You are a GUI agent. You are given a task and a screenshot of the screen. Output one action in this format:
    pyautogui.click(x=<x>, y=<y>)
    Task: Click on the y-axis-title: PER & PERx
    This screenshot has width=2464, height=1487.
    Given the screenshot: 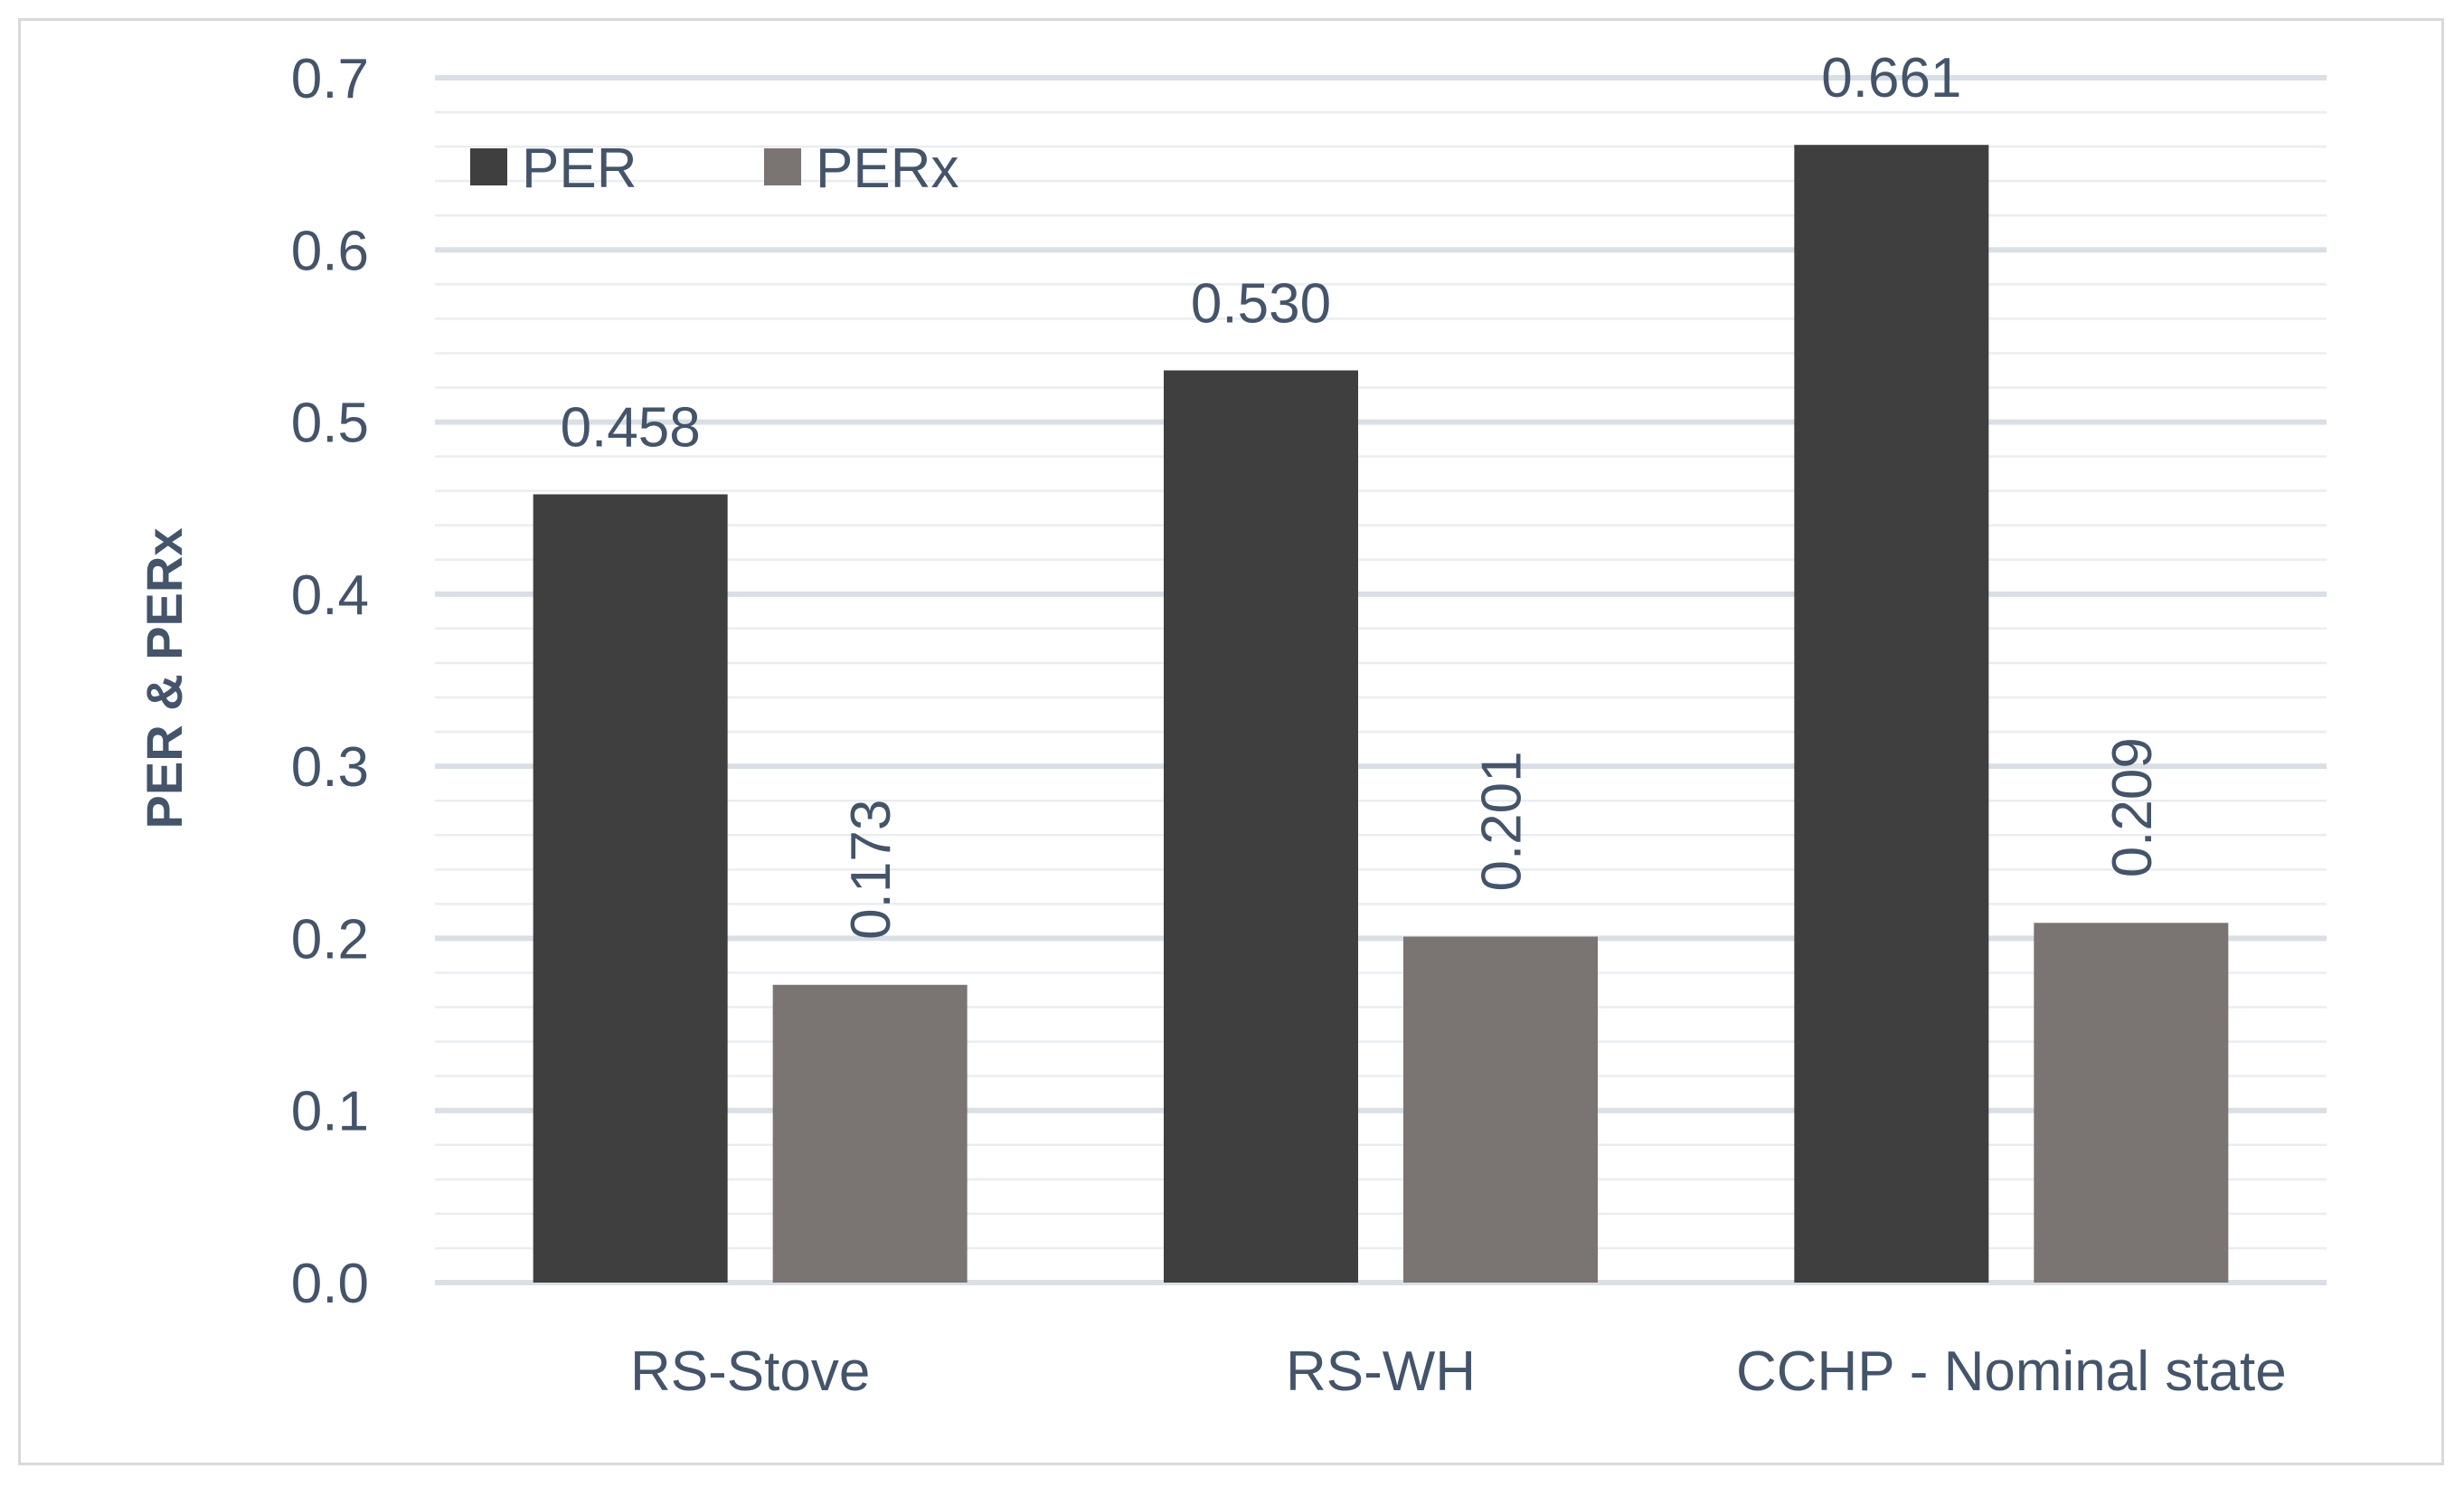 What is the action you would take?
    pyautogui.click(x=164, y=678)
    